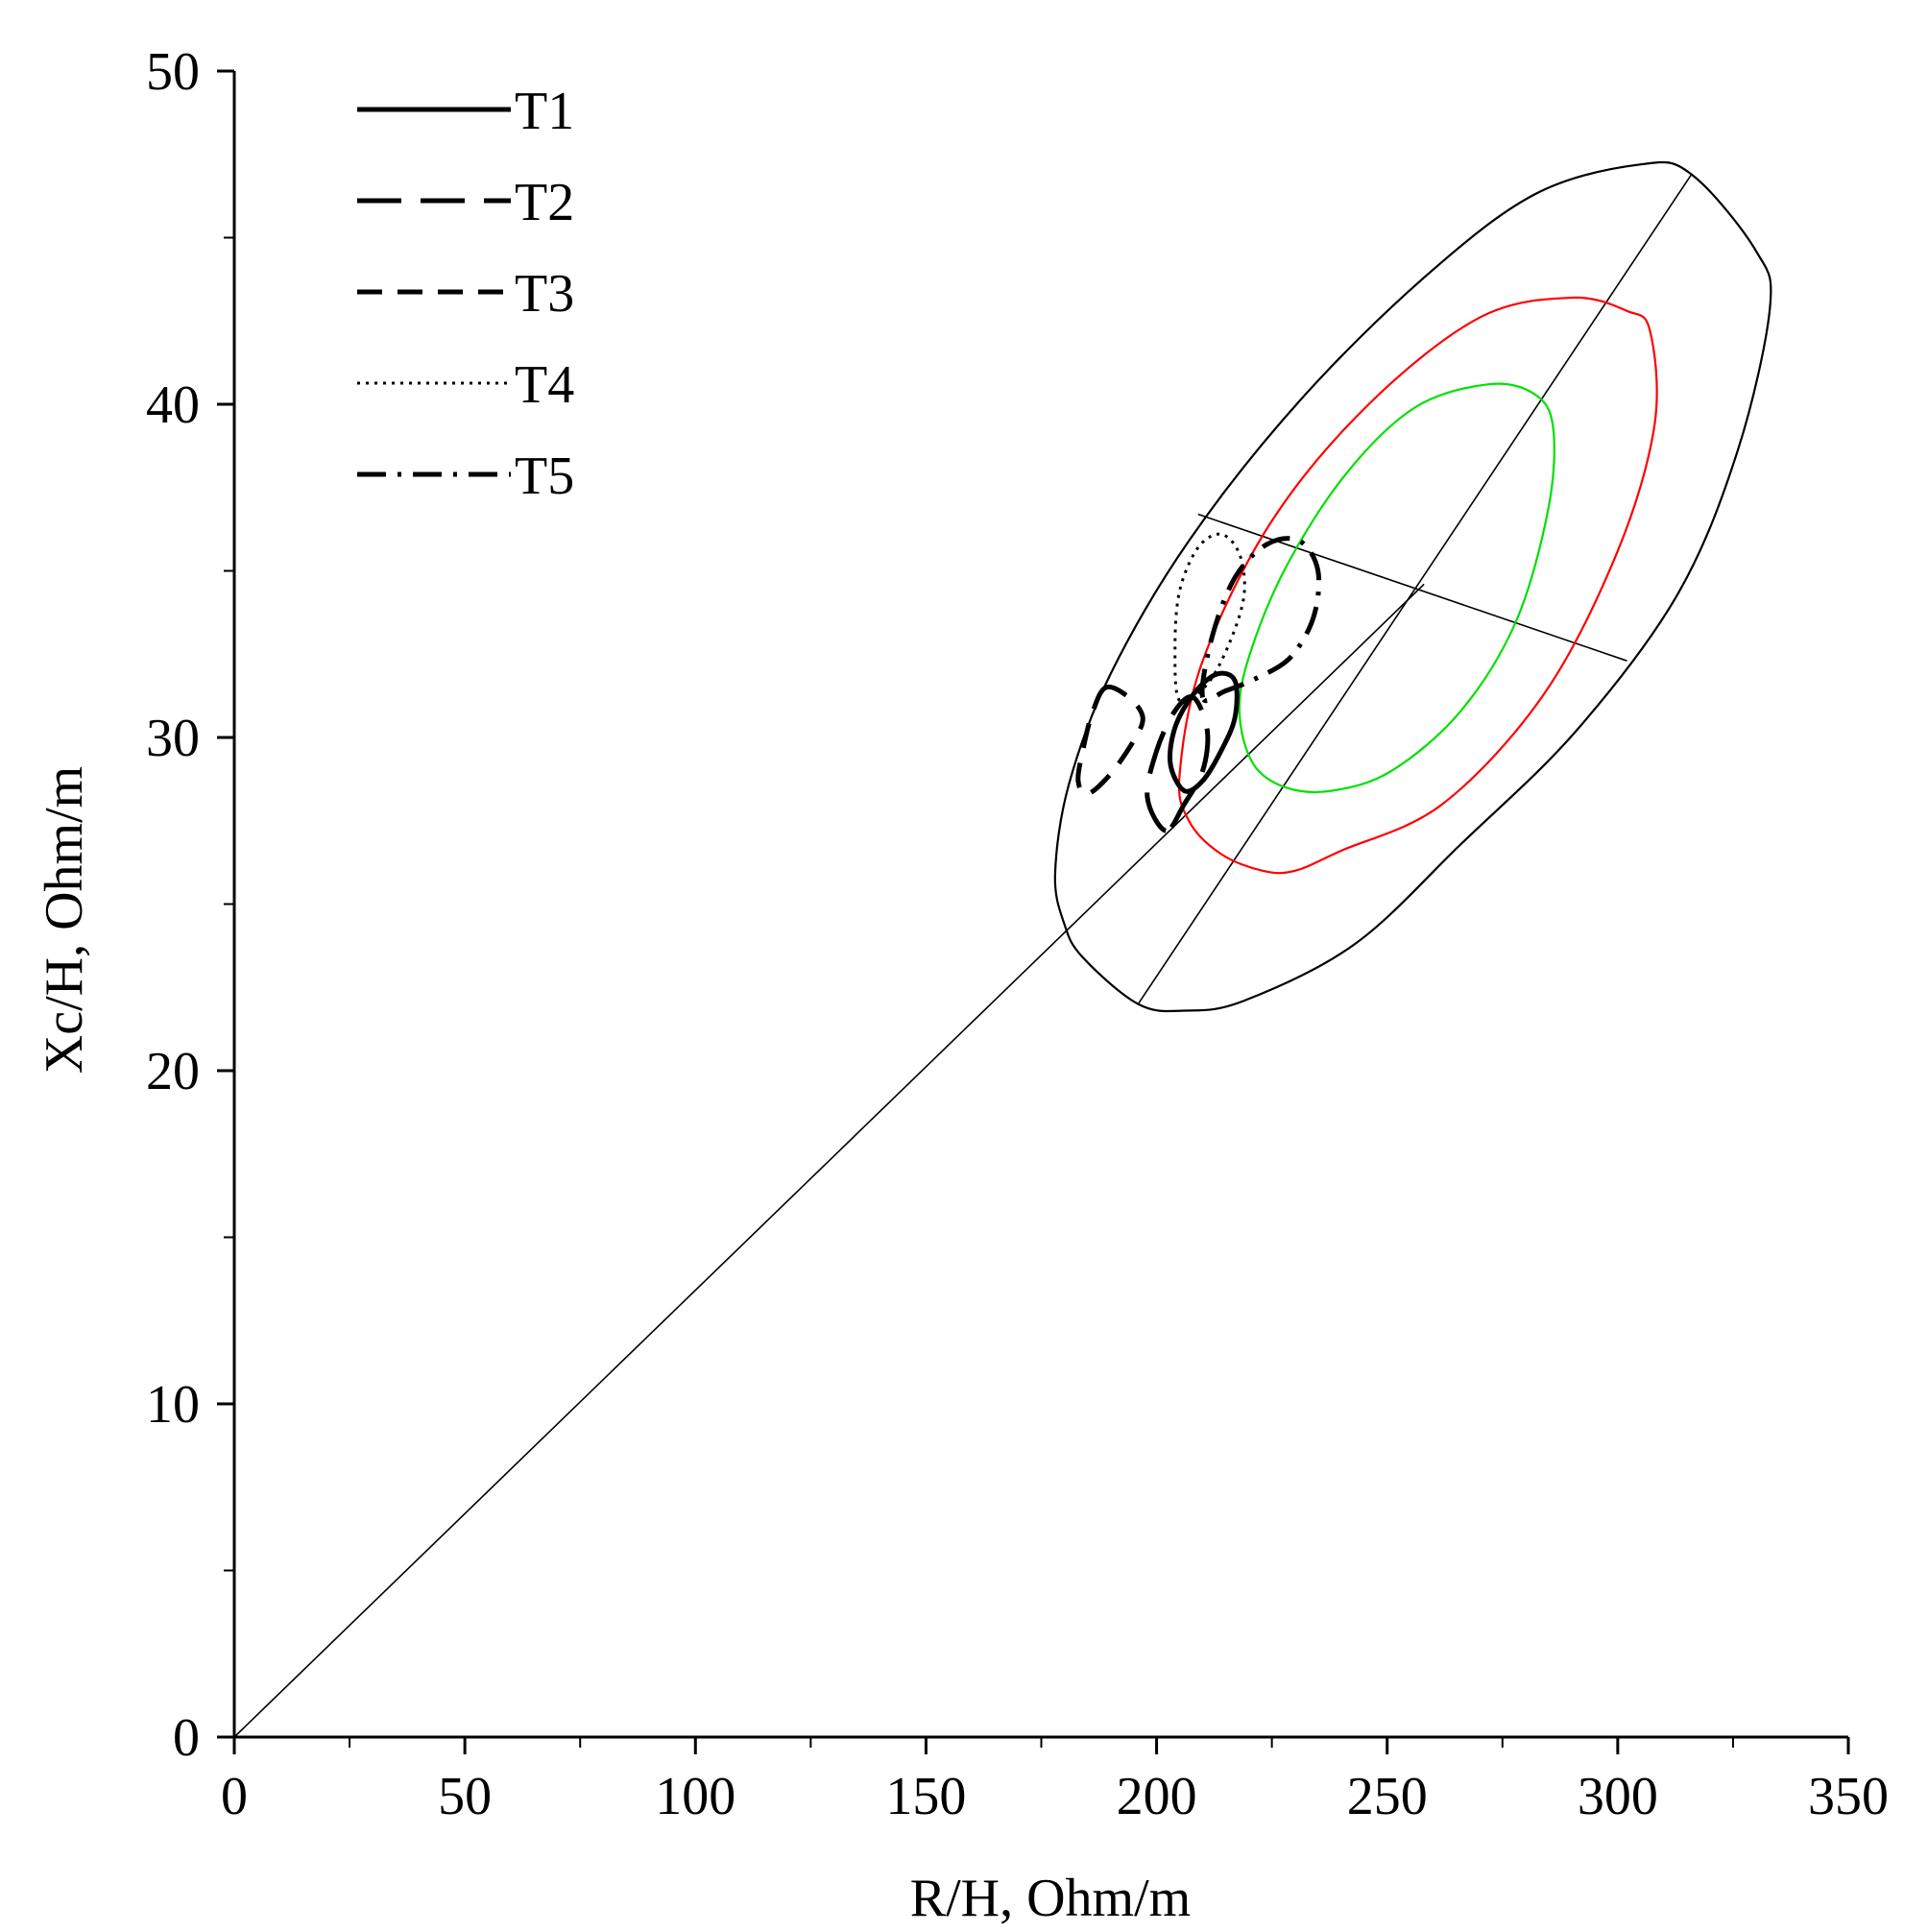 Image resolution: width=1928 pixels, height=1932 pixels. I want to click on x-tick-label: 150, so click(926, 1796).